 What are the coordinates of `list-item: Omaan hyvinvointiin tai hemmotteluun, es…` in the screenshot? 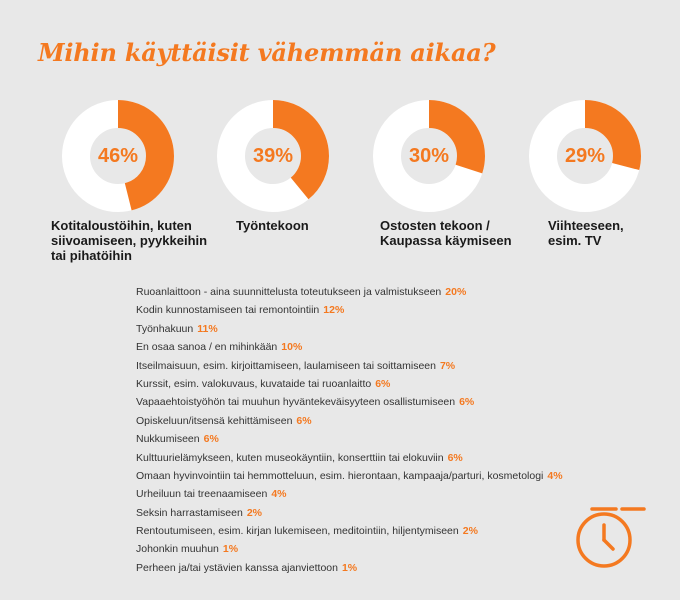 It's located at (349, 476).